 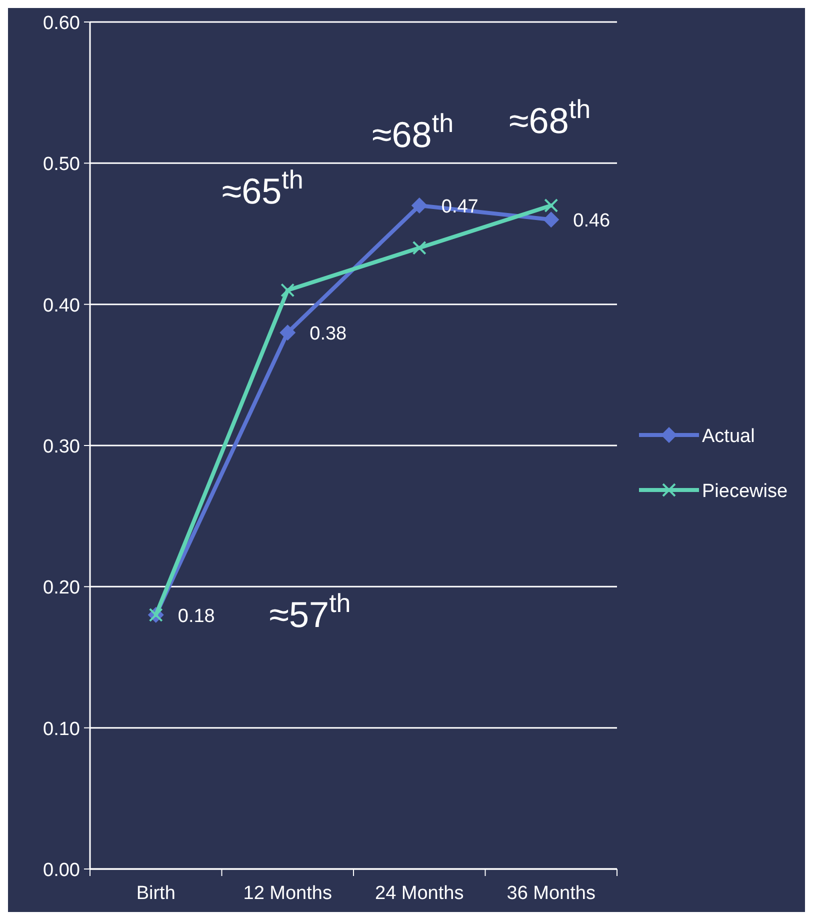 I want to click on x-tick-label: 36 Months, so click(x=551, y=893).